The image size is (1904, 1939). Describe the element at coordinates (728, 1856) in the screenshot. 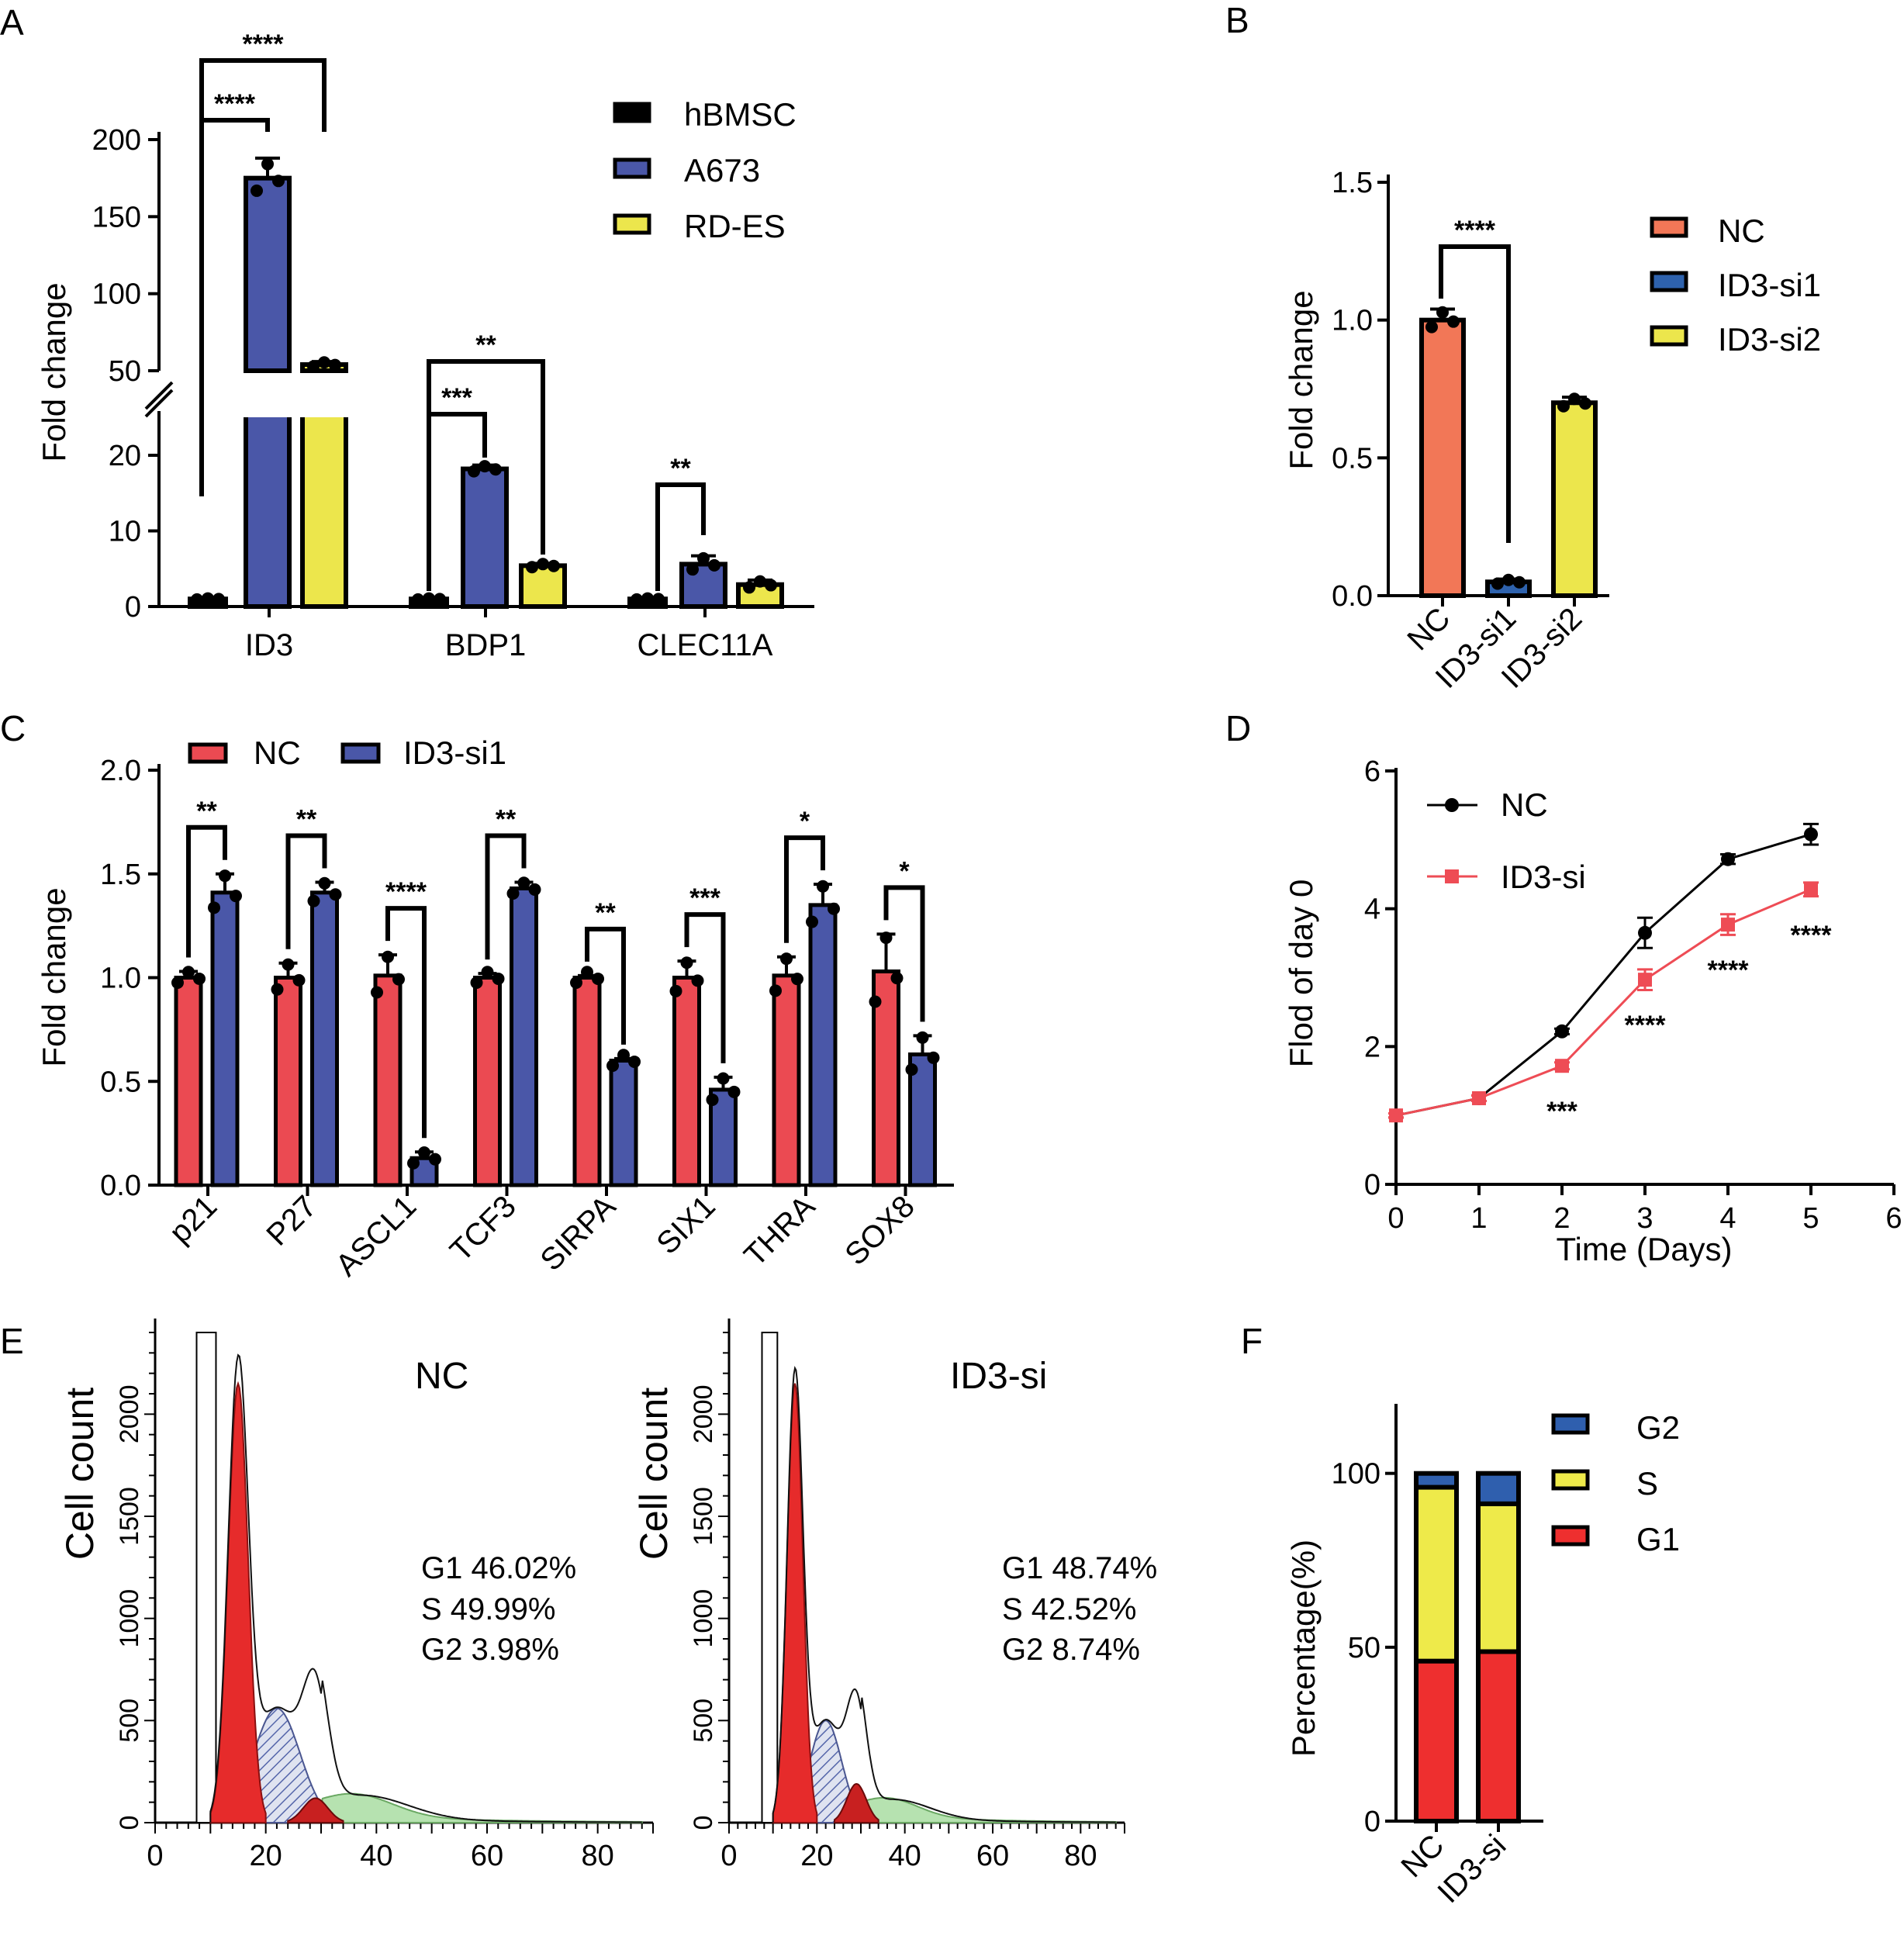

I see `x-tick-label: 0` at that location.